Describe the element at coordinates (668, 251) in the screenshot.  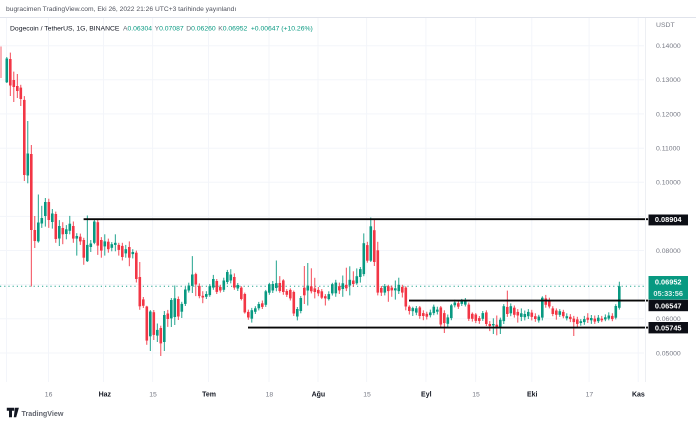
I see `svg-text: 0.08000` at that location.